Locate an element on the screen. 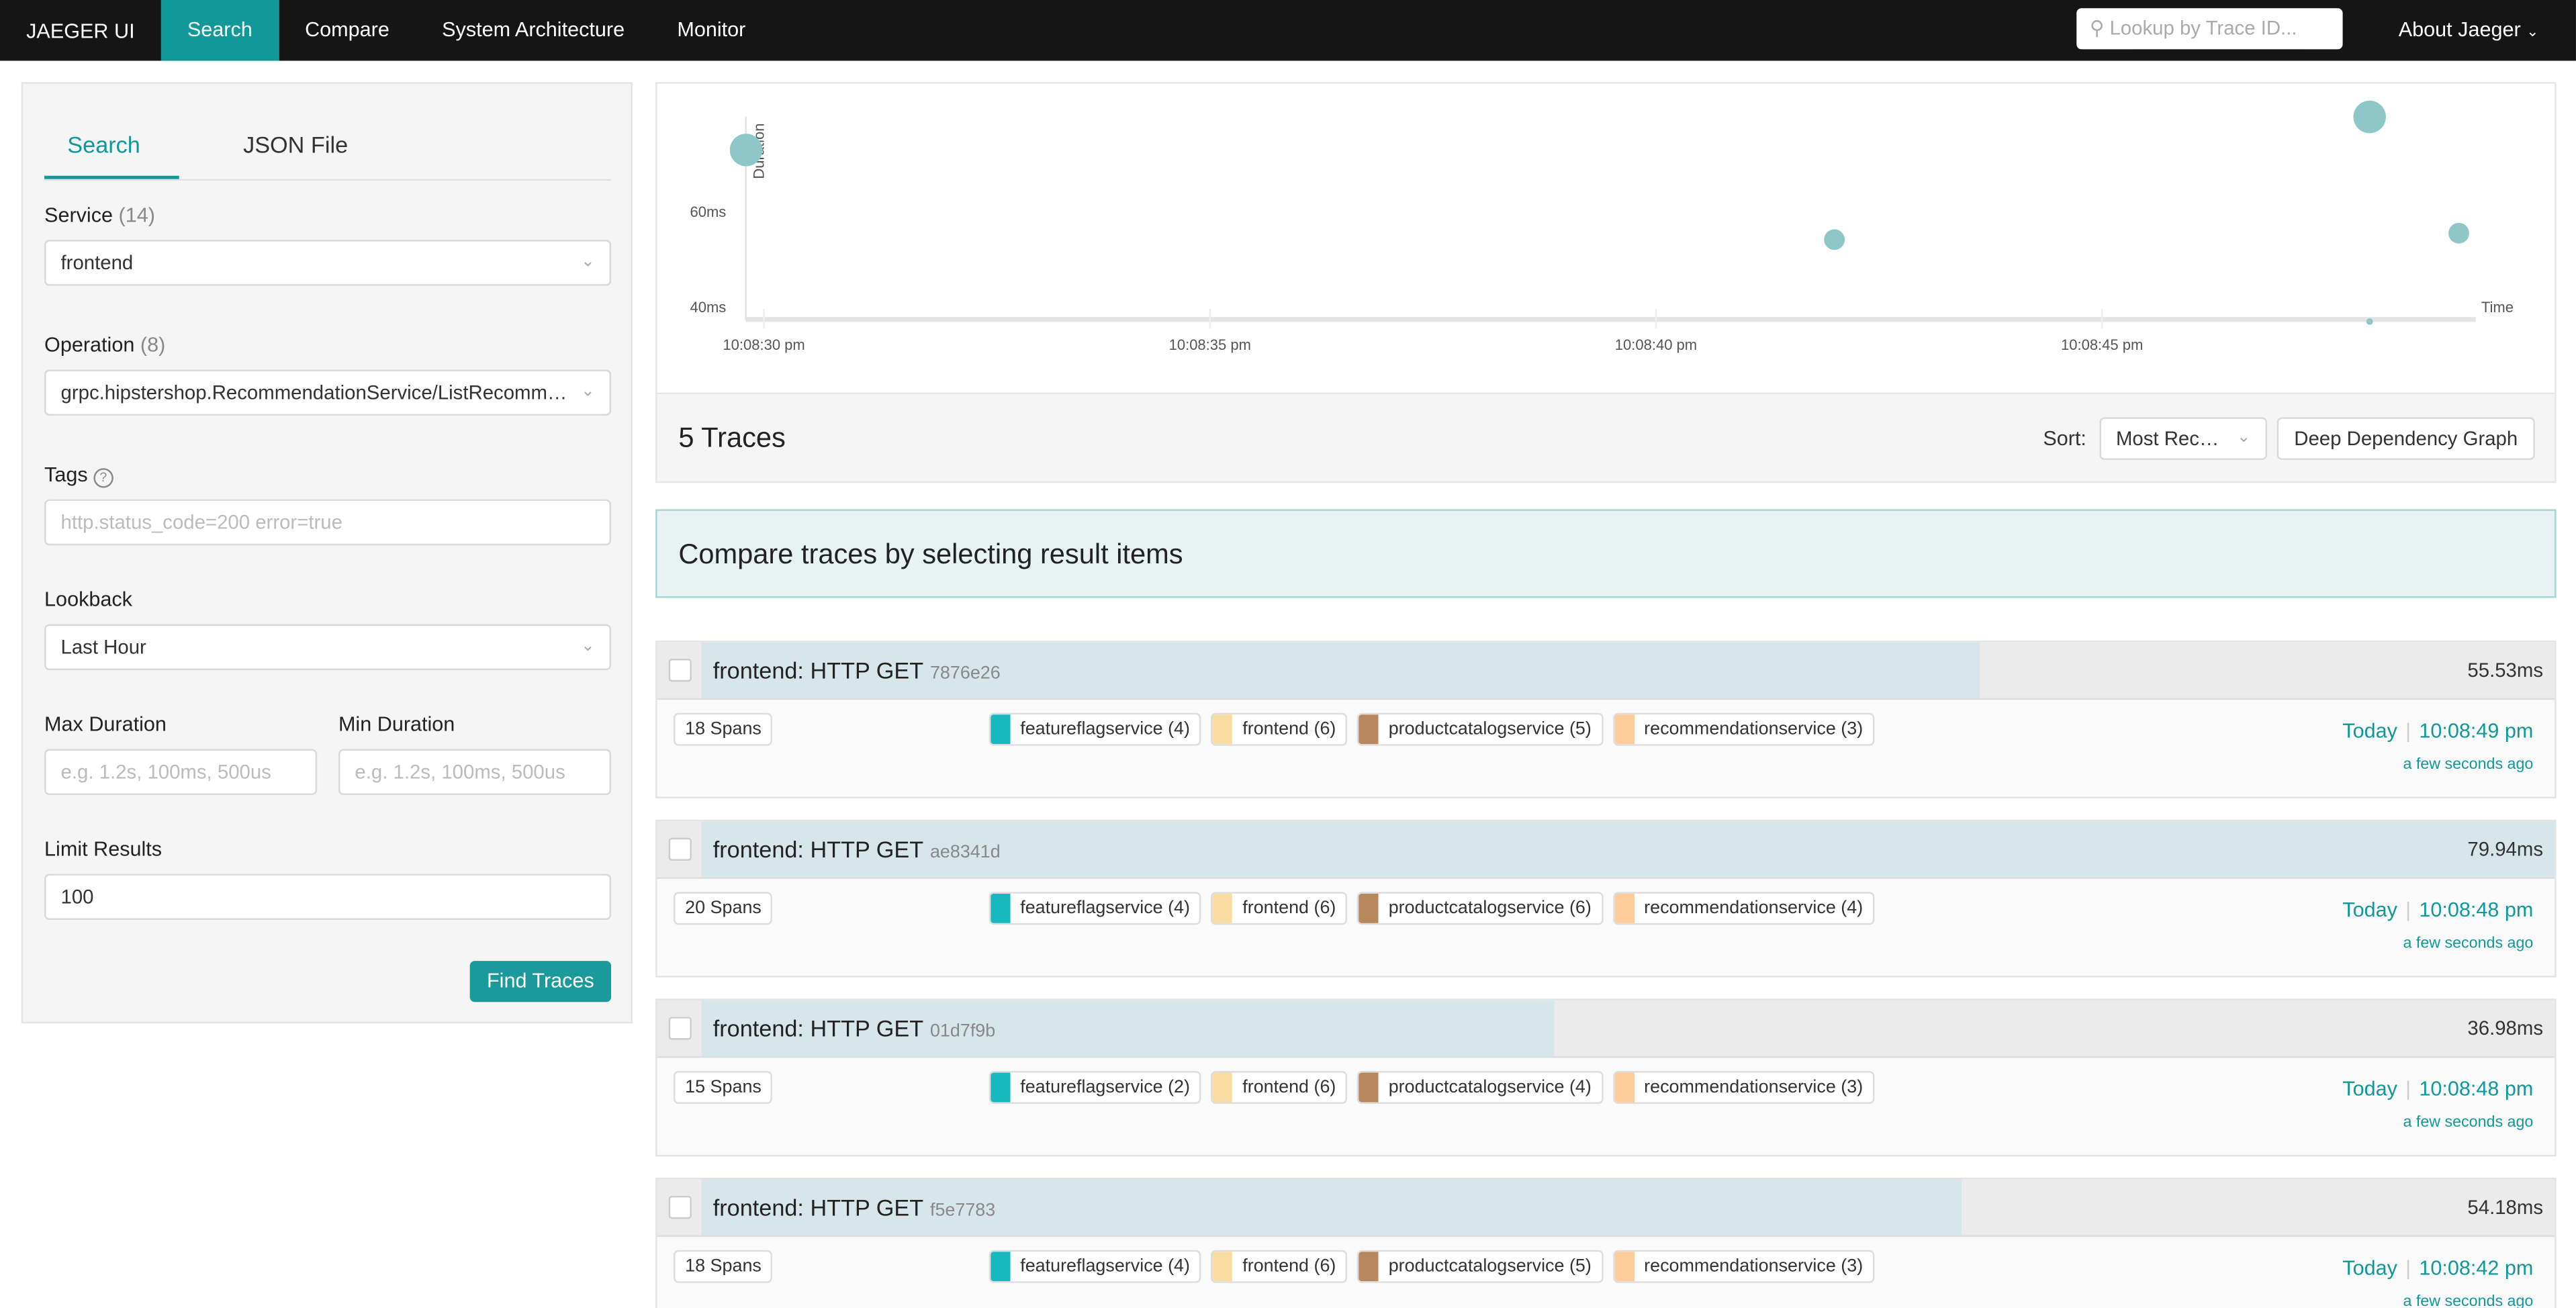  trace-duration: 54.18ms is located at coordinates (2505, 1207).